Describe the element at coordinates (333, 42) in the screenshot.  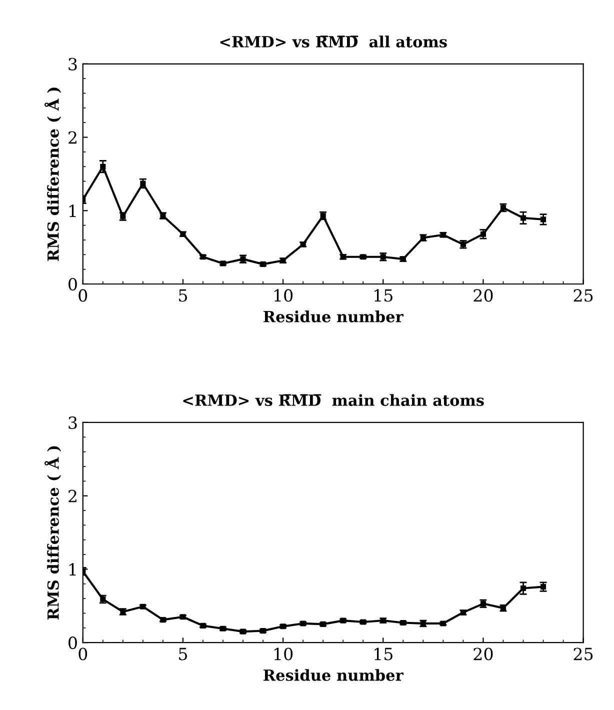
I see `chart-title: <RMD> vs R̅M̅D̅ all atoms` at that location.